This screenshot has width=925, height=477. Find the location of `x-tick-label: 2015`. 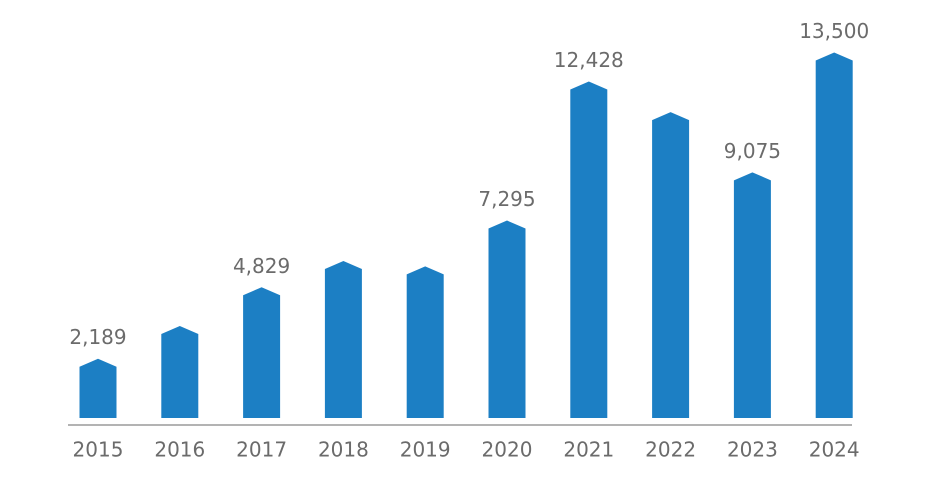

x-tick-label: 2015 is located at coordinates (98, 450).